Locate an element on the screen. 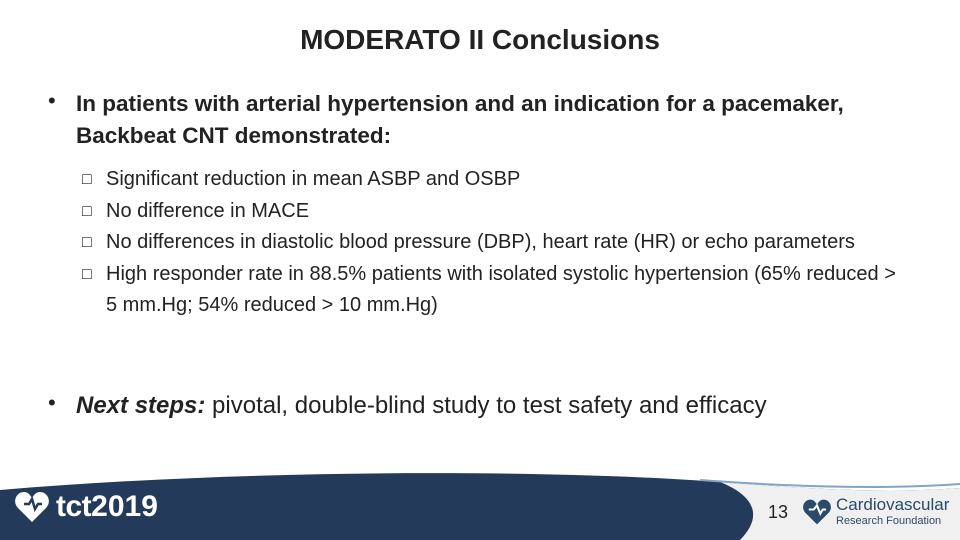  page-number: 13 is located at coordinates (778, 512).